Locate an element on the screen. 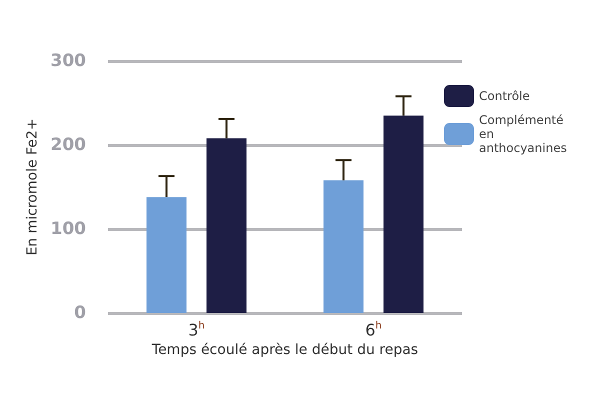 Image resolution: width=600 pixels, height=393 pixels. y-tick-label: 0 is located at coordinates (80, 313).